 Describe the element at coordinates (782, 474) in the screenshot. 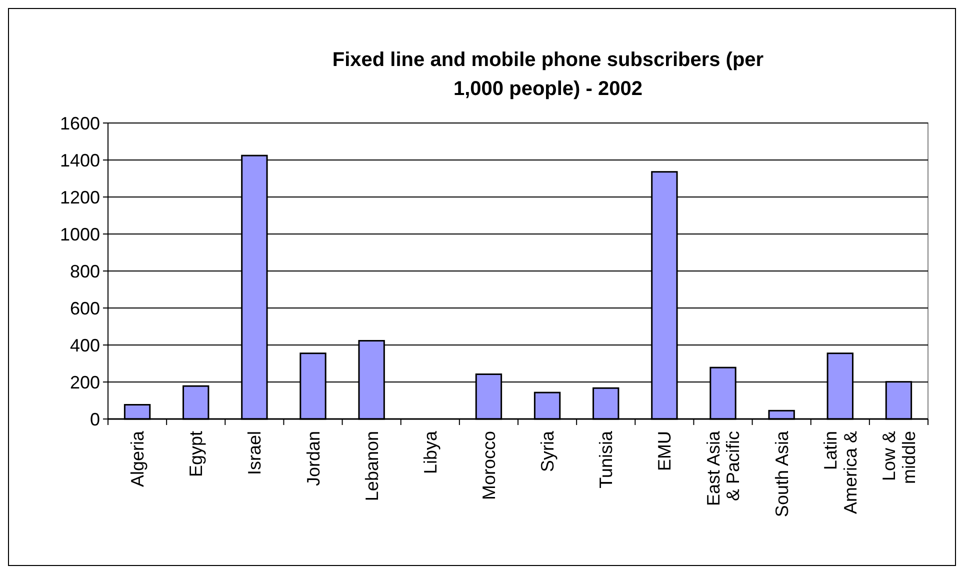

I see `x-tick-label: South Asia` at that location.